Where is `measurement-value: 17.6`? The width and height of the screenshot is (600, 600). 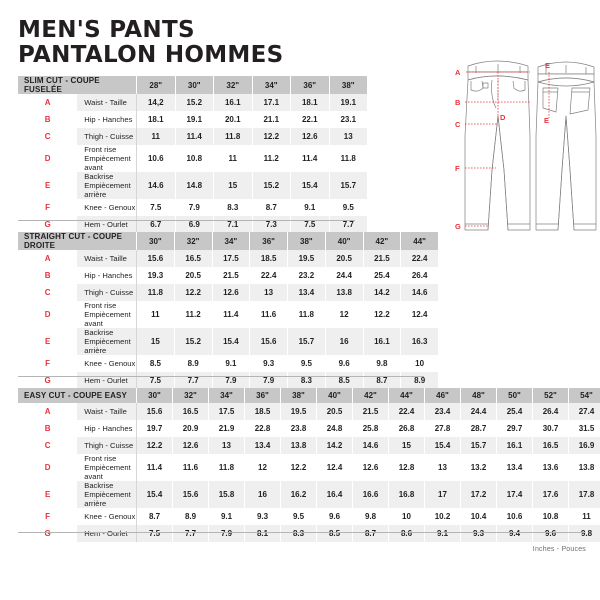 measurement-value: 17.6 is located at coordinates (550, 494).